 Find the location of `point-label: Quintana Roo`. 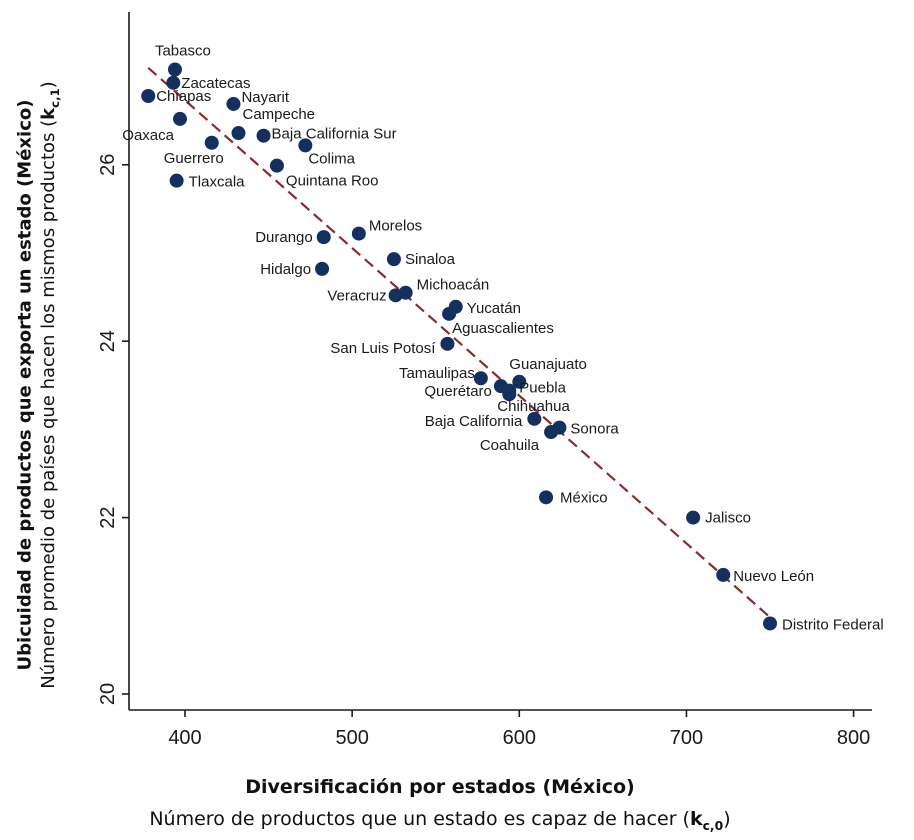

point-label: Quintana Roo is located at coordinates (332, 181).